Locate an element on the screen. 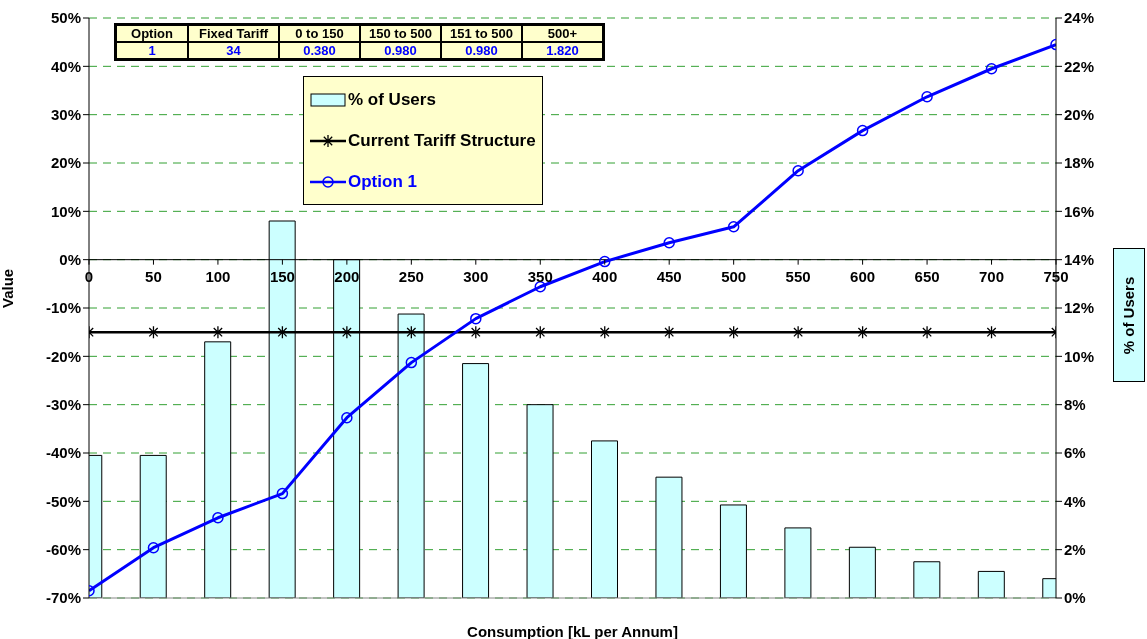 The height and width of the screenshot is (639, 1147). annotation: 151 to 500 is located at coordinates (481, 33).